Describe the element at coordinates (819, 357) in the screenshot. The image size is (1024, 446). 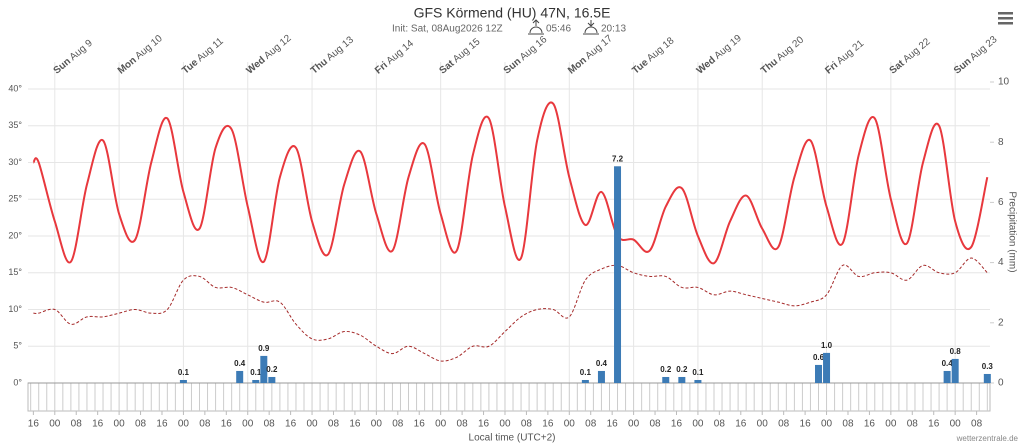
I see `precipitation-label: 0.6` at that location.